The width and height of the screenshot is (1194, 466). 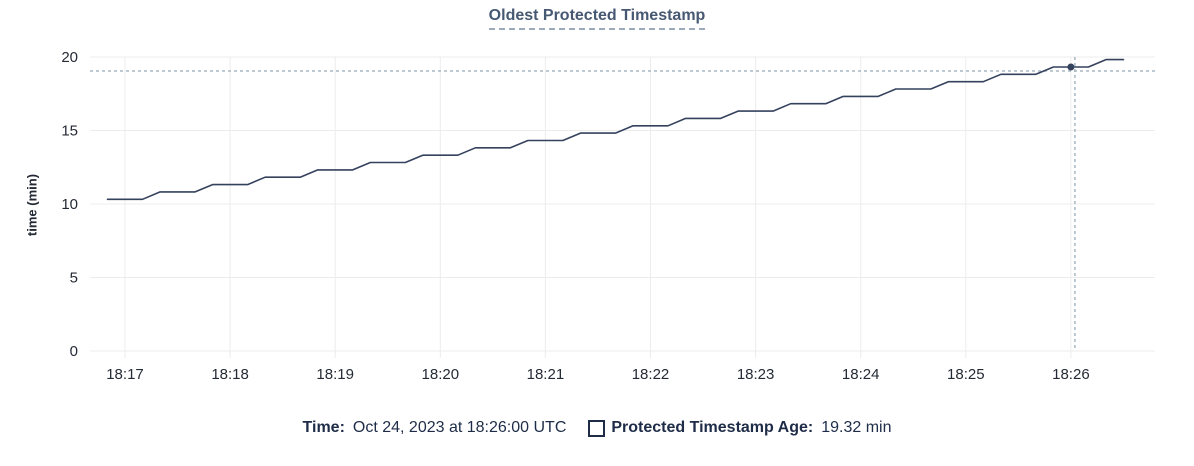 What do you see at coordinates (1071, 67) in the screenshot?
I see `hover-point` at bounding box center [1071, 67].